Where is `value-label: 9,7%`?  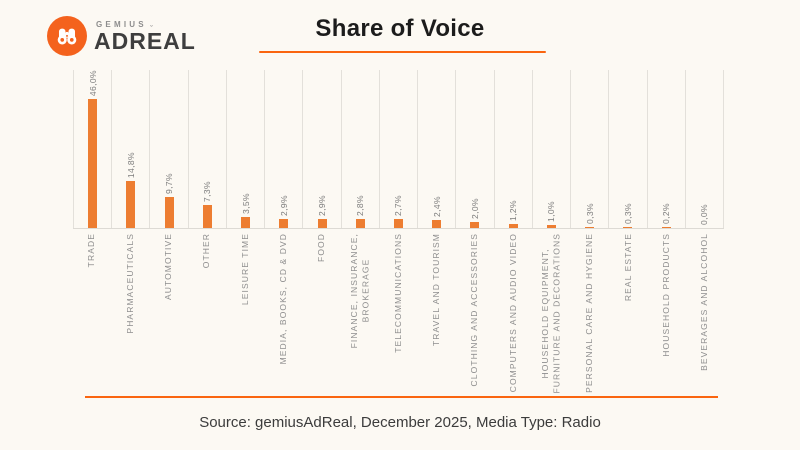 value-label: 9,7% is located at coordinates (169, 184).